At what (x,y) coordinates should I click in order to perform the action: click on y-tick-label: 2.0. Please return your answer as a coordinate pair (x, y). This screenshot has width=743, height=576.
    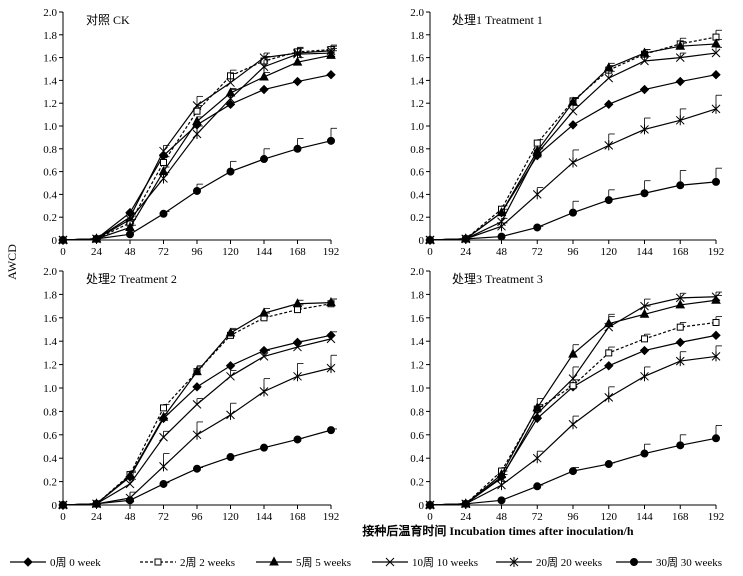
    Looking at the image, I should click on (50, 272).